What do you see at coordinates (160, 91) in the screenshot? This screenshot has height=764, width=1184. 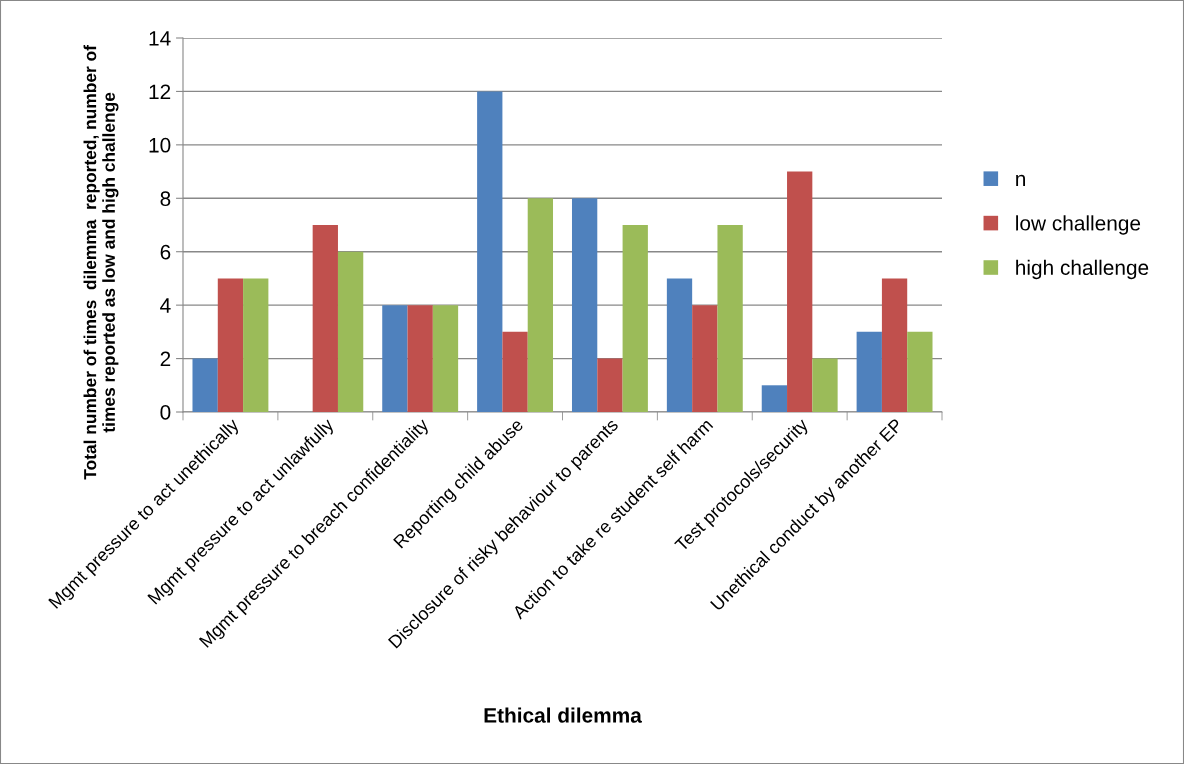 I see `y-tick-label: 12` at bounding box center [160, 91].